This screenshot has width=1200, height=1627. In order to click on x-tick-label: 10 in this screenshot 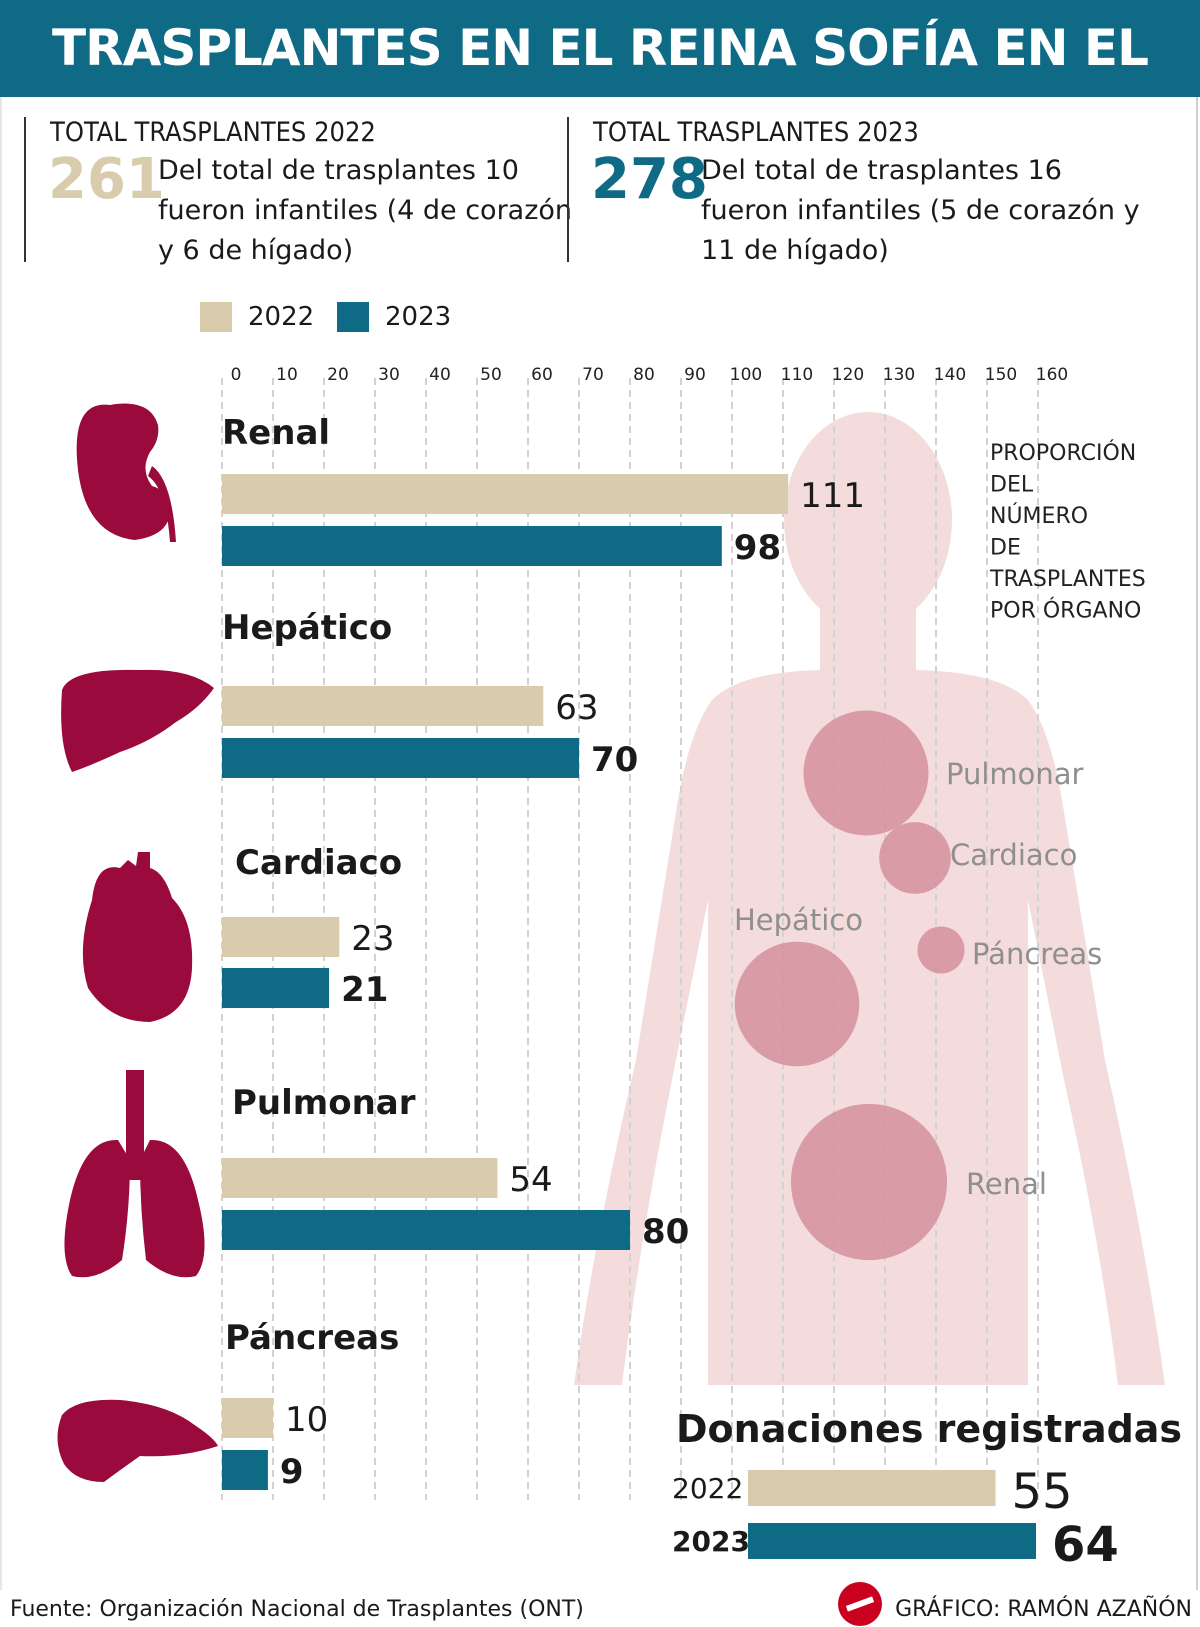, I will do `click(287, 375)`.